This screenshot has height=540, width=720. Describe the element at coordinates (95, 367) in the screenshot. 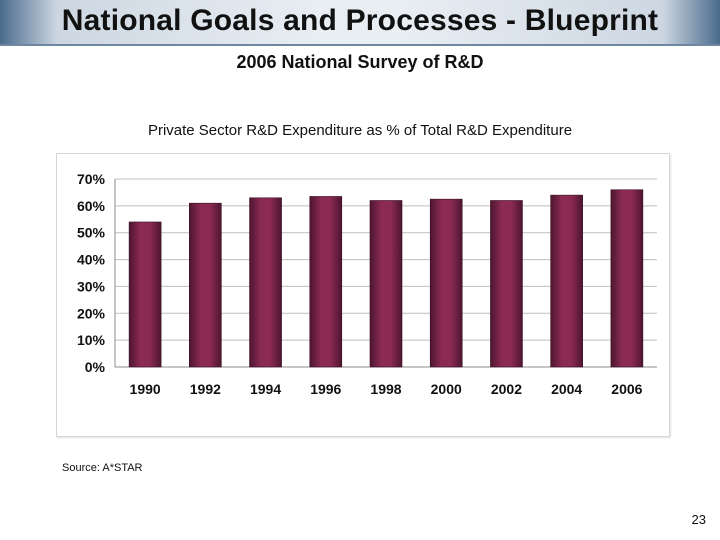

I see `y-tick-label: 0%` at that location.